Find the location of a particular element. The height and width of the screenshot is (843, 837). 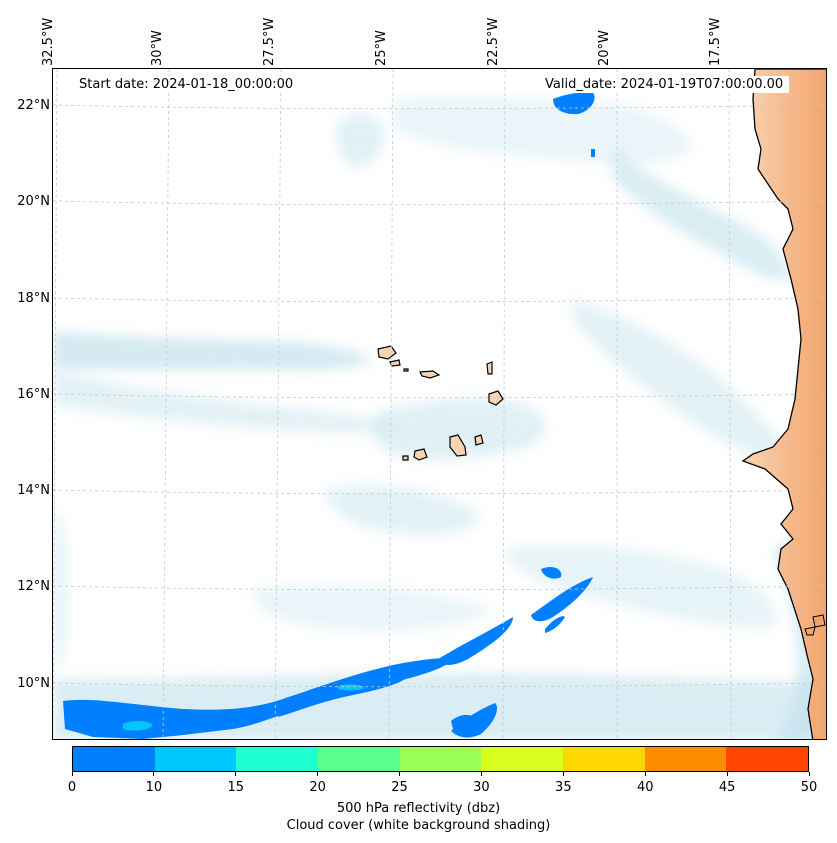

island-sao-nicolau is located at coordinates (430, 374).